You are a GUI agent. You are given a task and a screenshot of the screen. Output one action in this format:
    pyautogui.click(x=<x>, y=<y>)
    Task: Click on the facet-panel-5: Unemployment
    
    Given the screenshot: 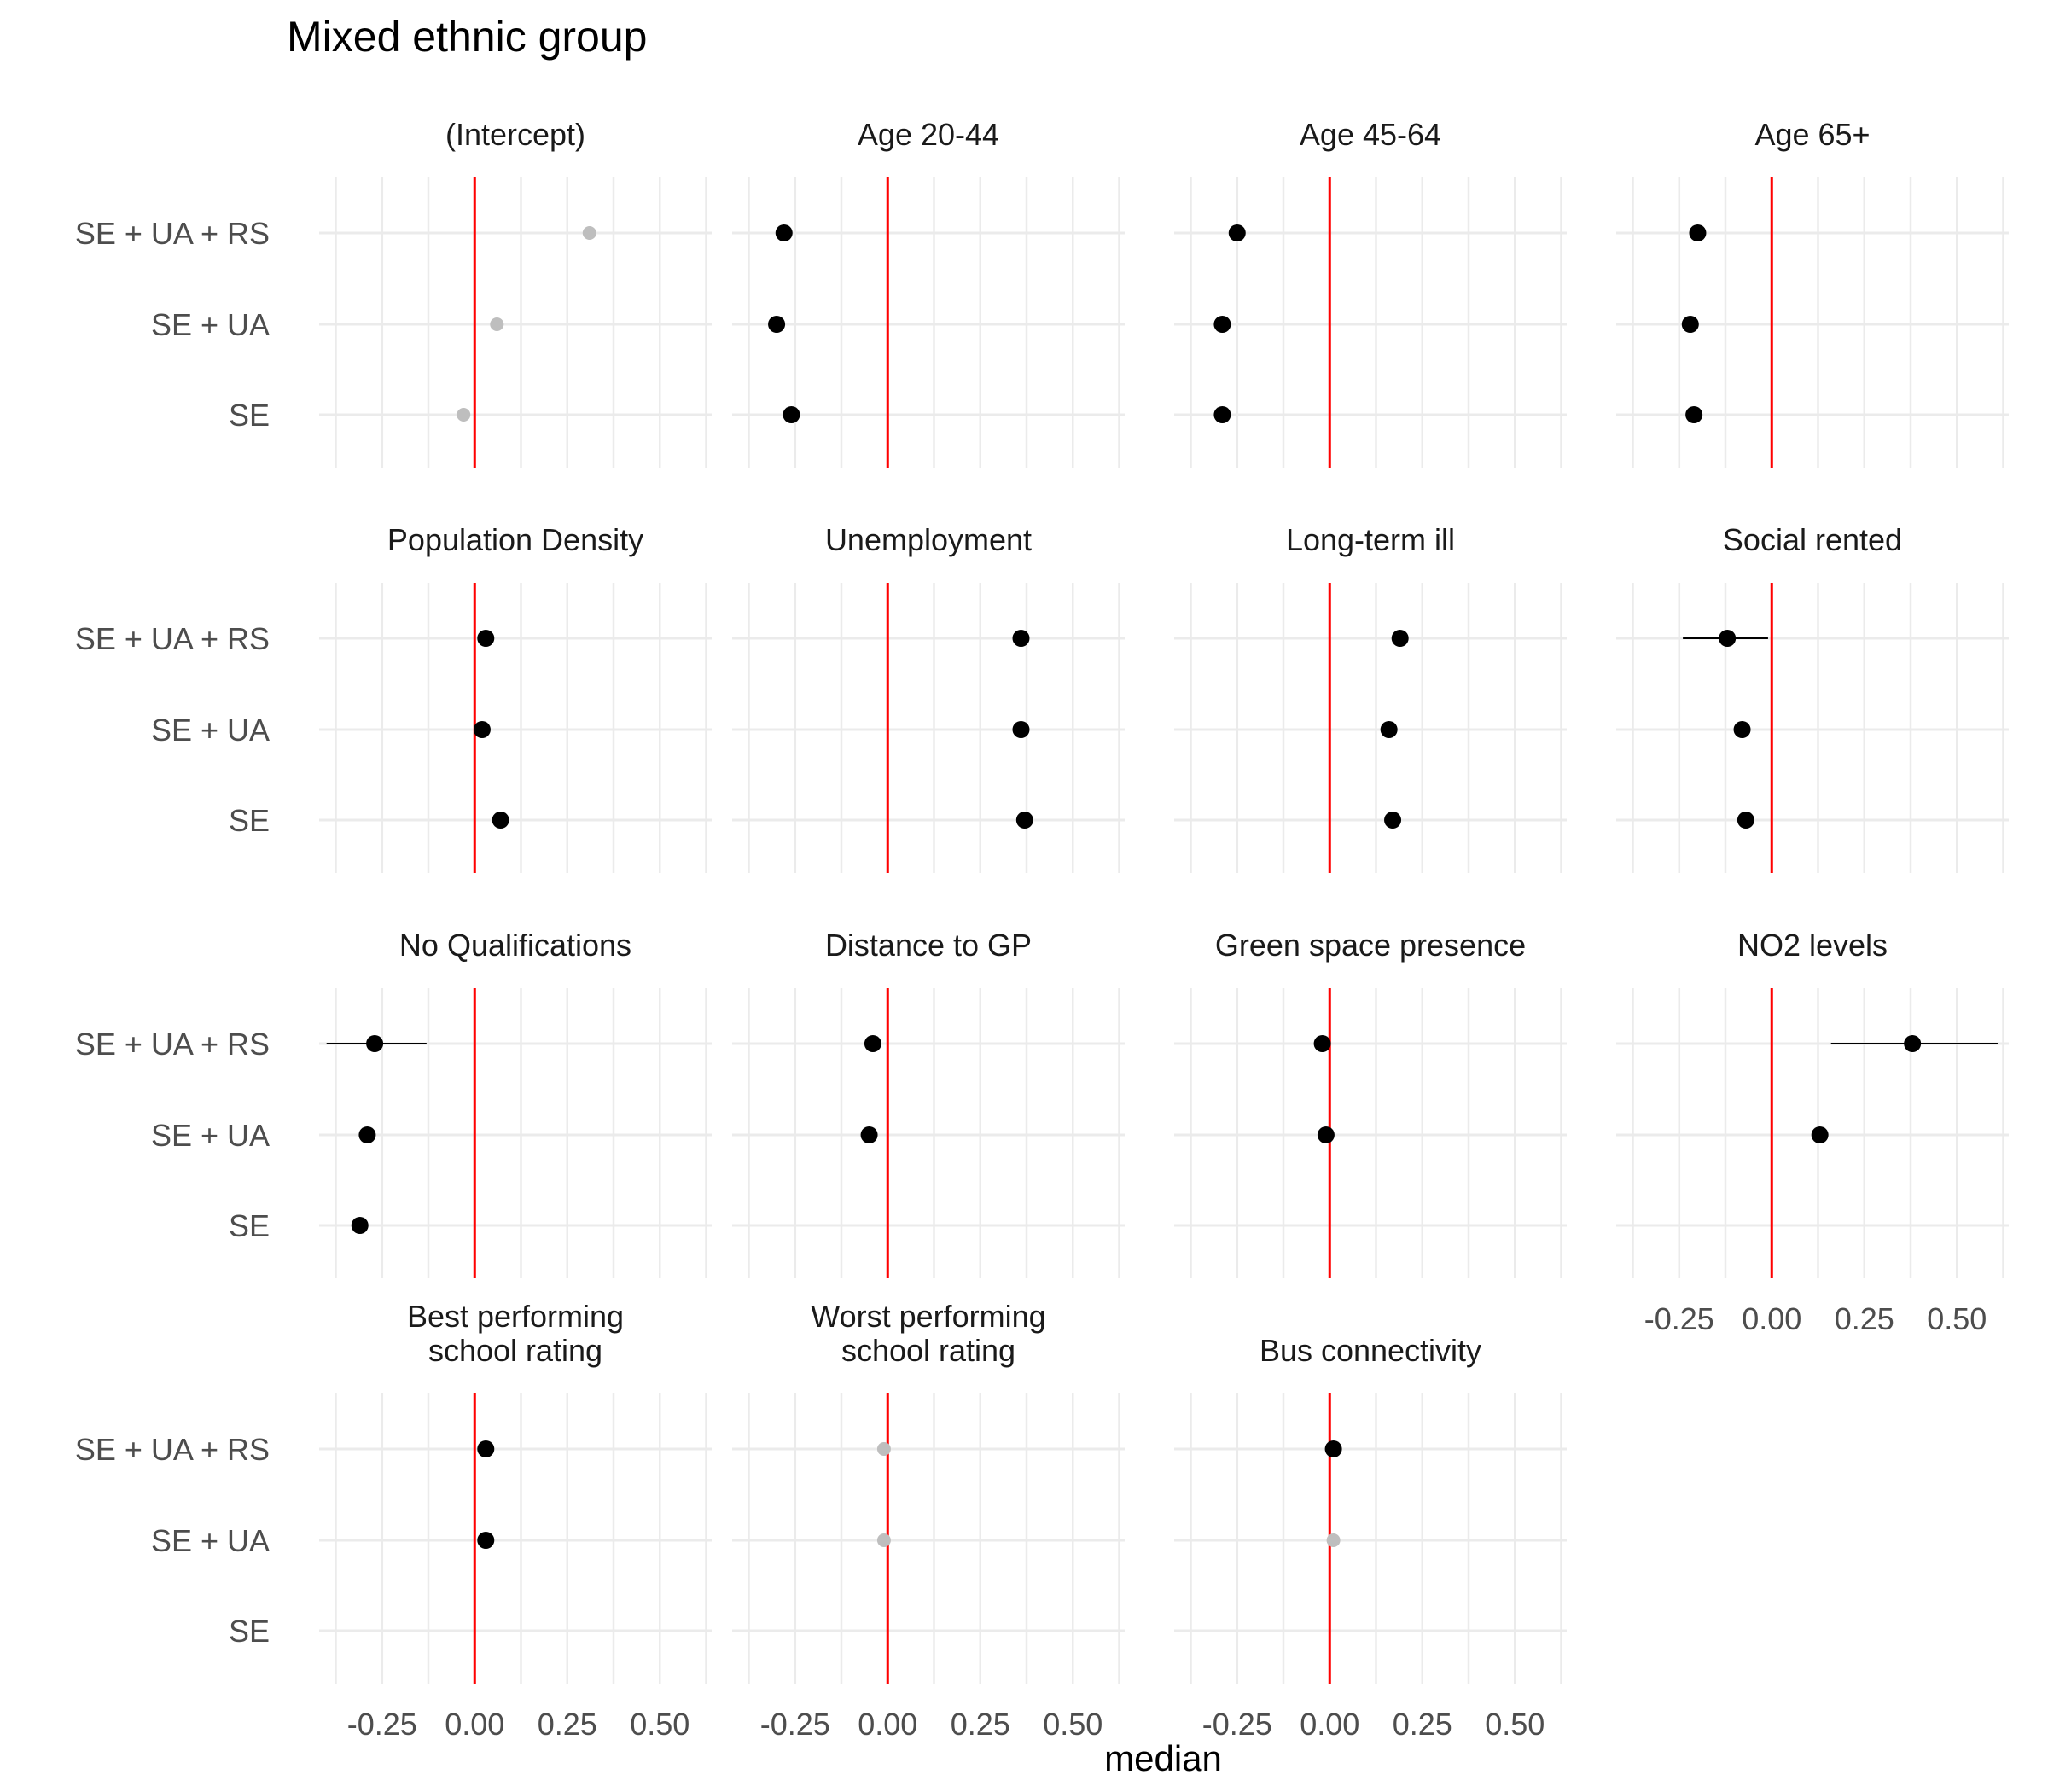 What is the action you would take?
    pyautogui.click(x=929, y=697)
    